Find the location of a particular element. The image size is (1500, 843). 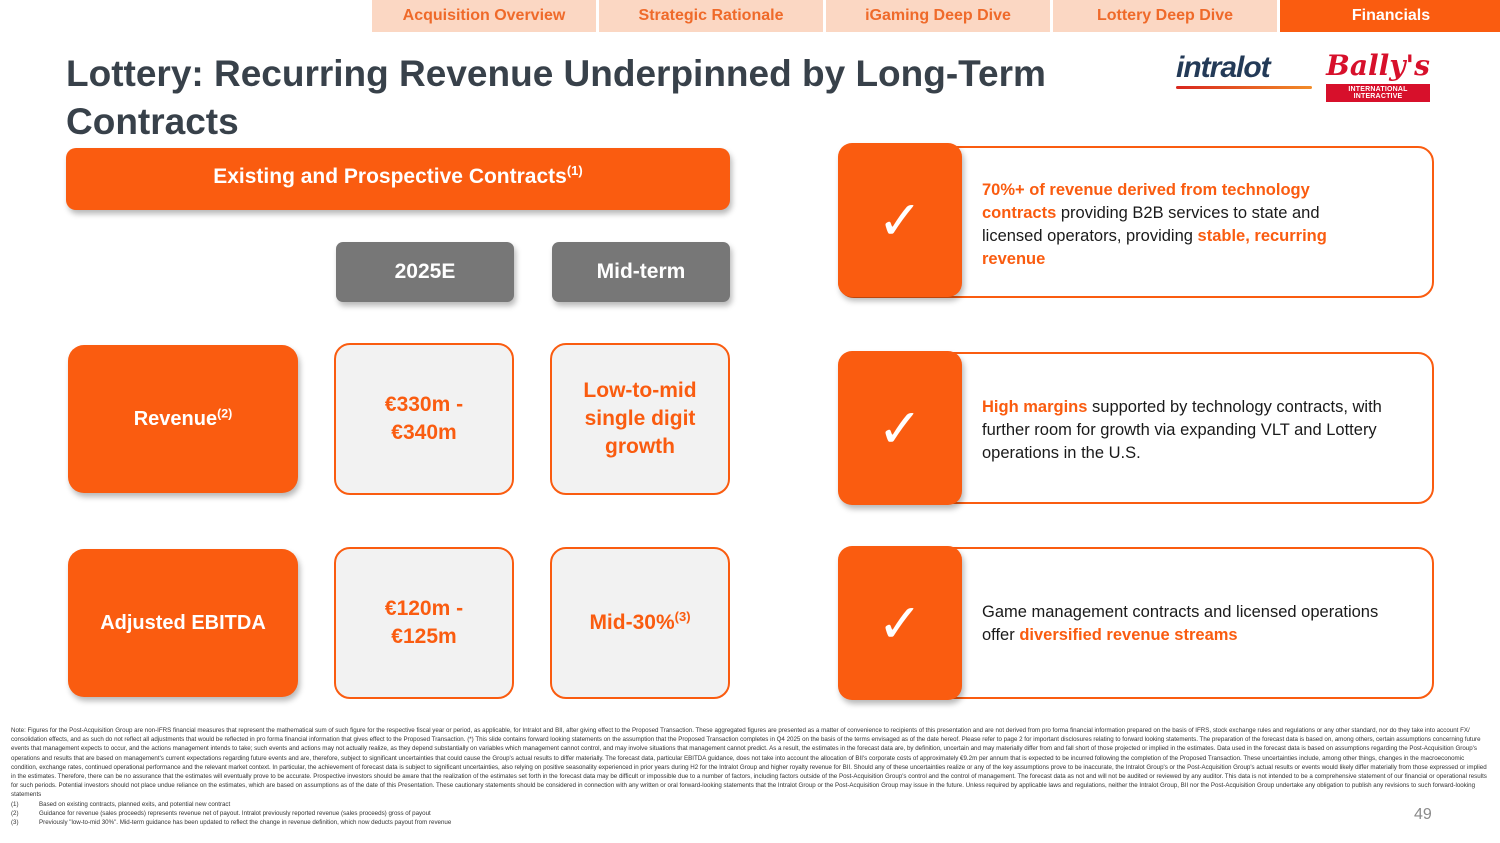

tab-acquisition-overview: Acquisition Overview is located at coordinates (484, 16).